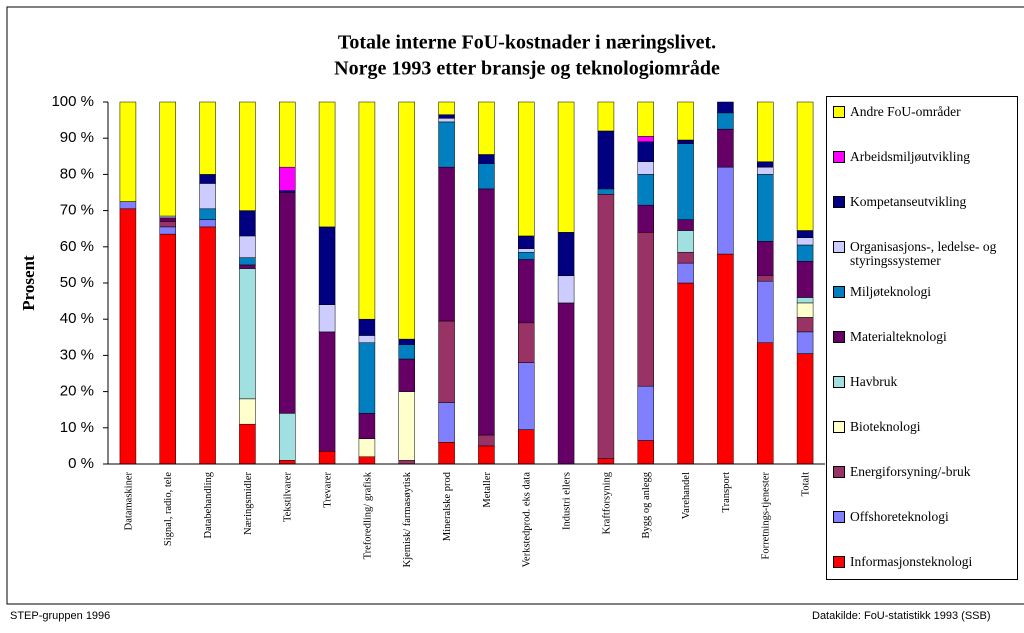 The height and width of the screenshot is (633, 1024). Describe the element at coordinates (905, 111) in the screenshot. I see `legend-label: Andre FoU-områder` at that location.